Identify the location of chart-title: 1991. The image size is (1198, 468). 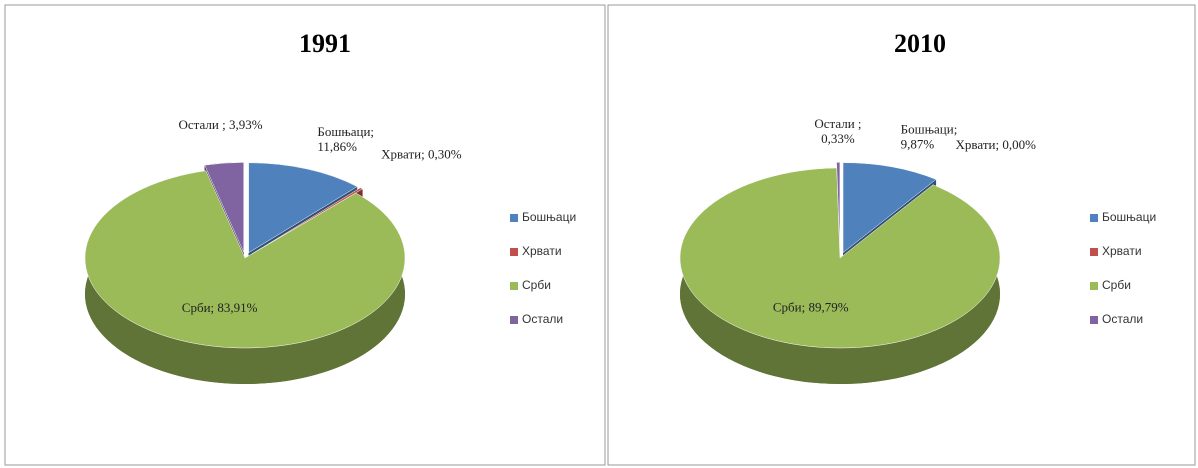
(325, 43).